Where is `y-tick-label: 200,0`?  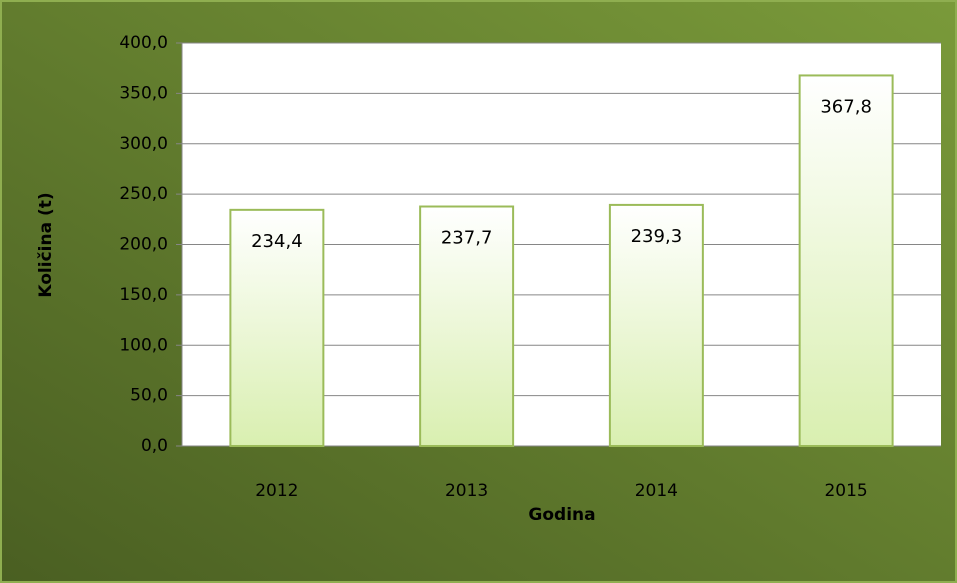 y-tick-label: 200,0 is located at coordinates (143, 245).